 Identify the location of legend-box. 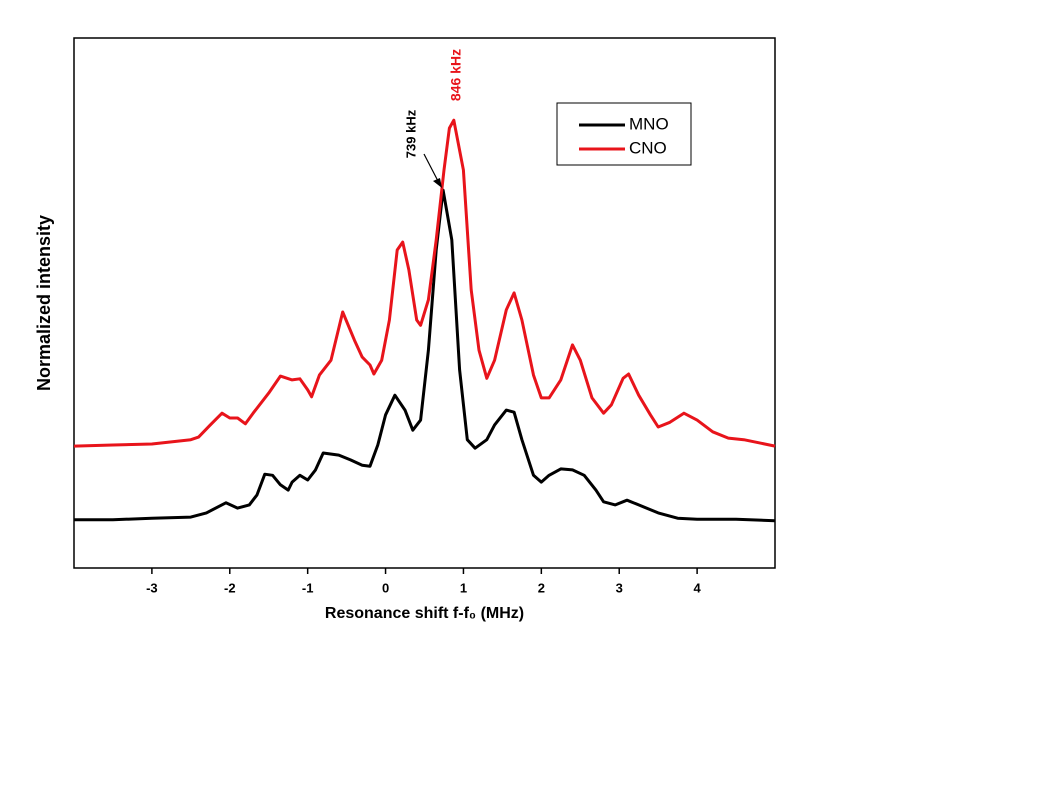
(624, 134).